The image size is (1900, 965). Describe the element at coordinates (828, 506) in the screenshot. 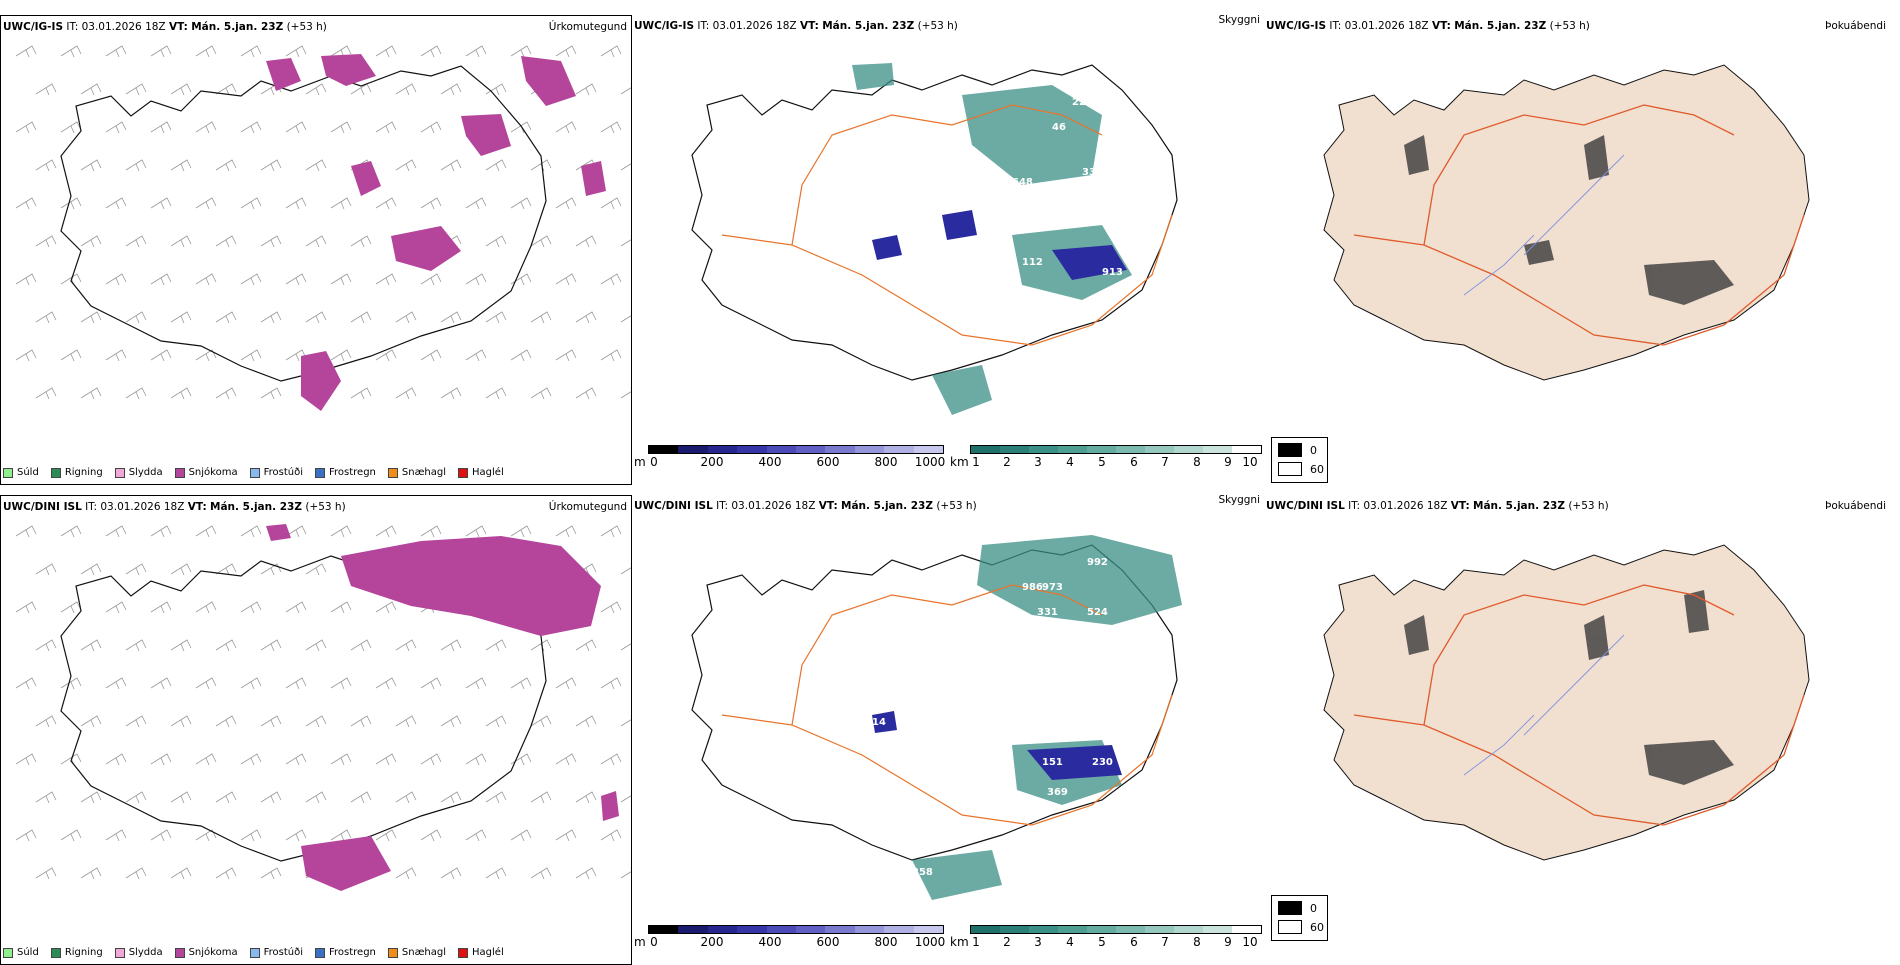

I see `valid-time-label: VT:` at that location.